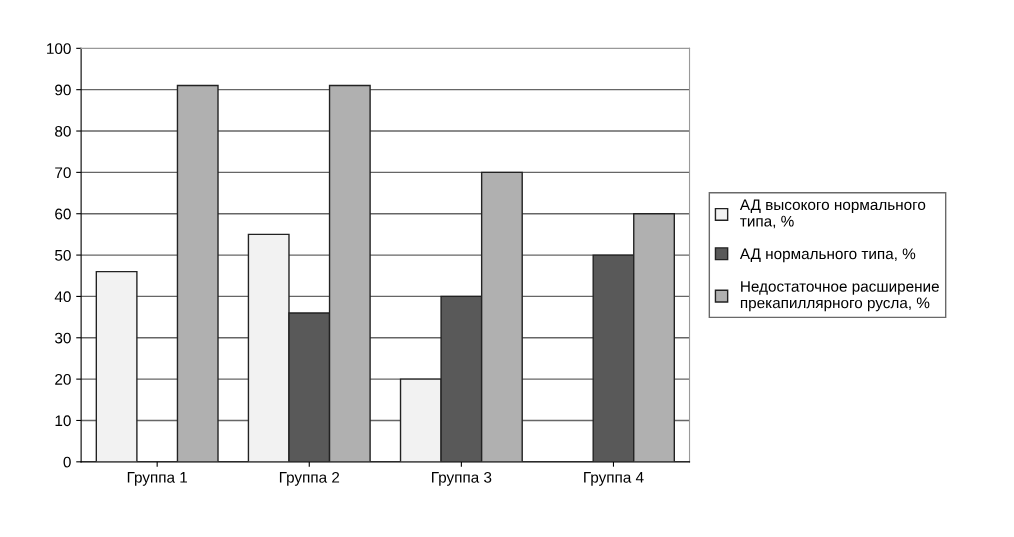 Image resolution: width=1014 pixels, height=537 pixels. I want to click on legend-label: АД высокого нормального типа, %, so click(832, 214).